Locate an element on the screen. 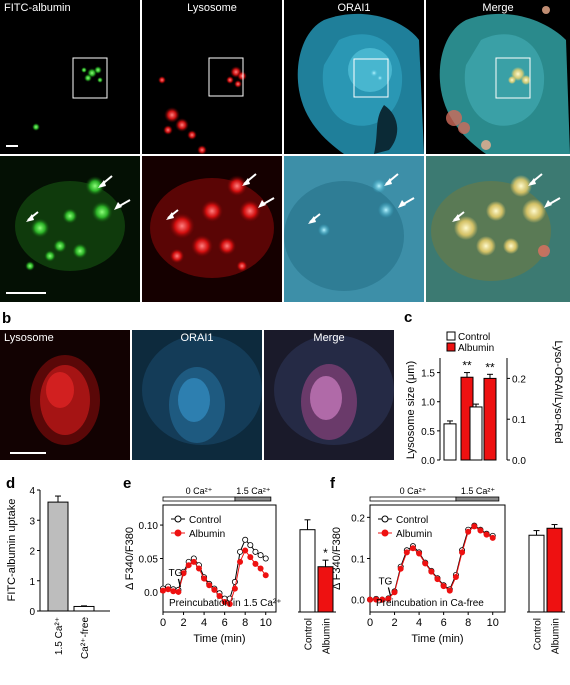 This screenshot has width=570, height=685. e-zero-ca-bar is located at coordinates (199, 499).